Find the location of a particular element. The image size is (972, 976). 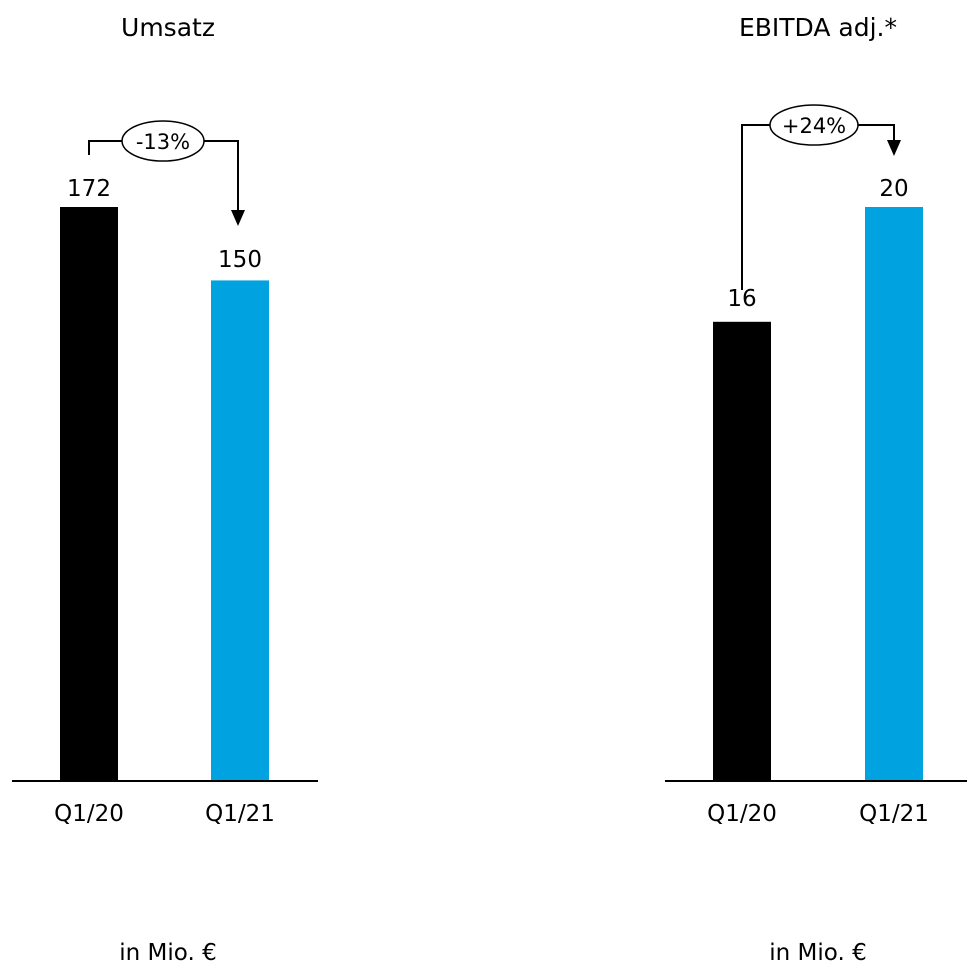

data-label: 150 is located at coordinates (240, 260).